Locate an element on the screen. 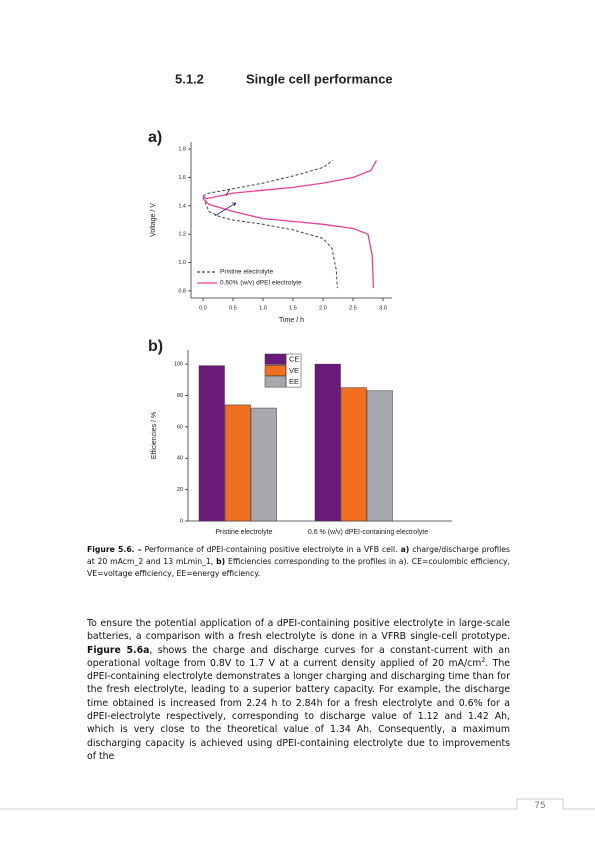 This screenshot has width=595, height=842. legend-label: 0.60% (w/v) dPEI electrolyte is located at coordinates (261, 283).